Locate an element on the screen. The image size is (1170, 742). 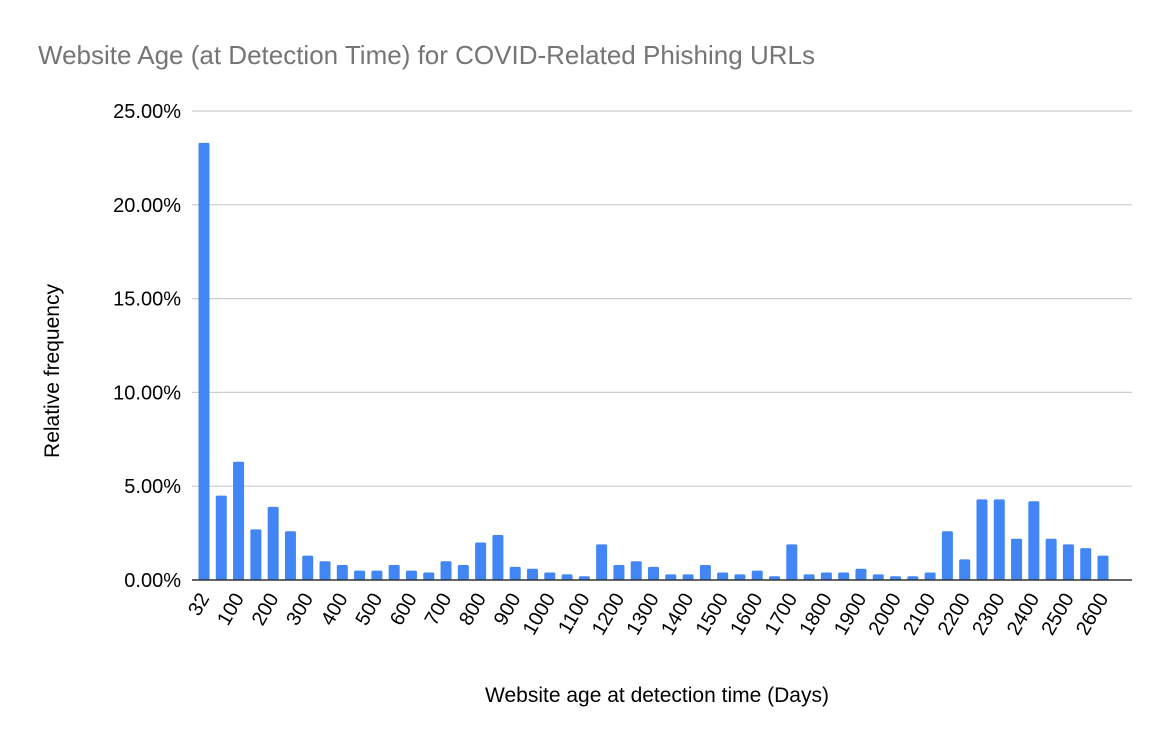
x-tick-label: 2000 is located at coordinates (885, 615).